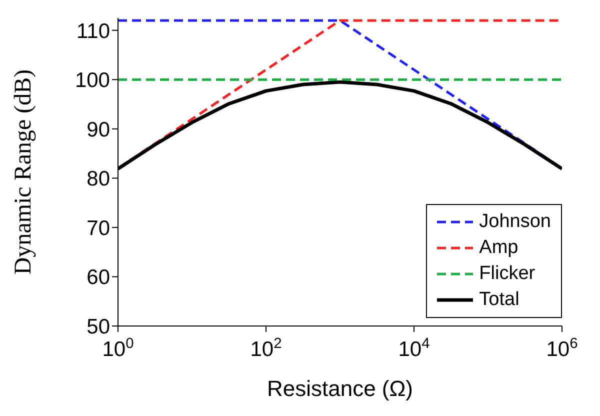  Describe the element at coordinates (98, 179) in the screenshot. I see `y-tick-label: 80` at that location.